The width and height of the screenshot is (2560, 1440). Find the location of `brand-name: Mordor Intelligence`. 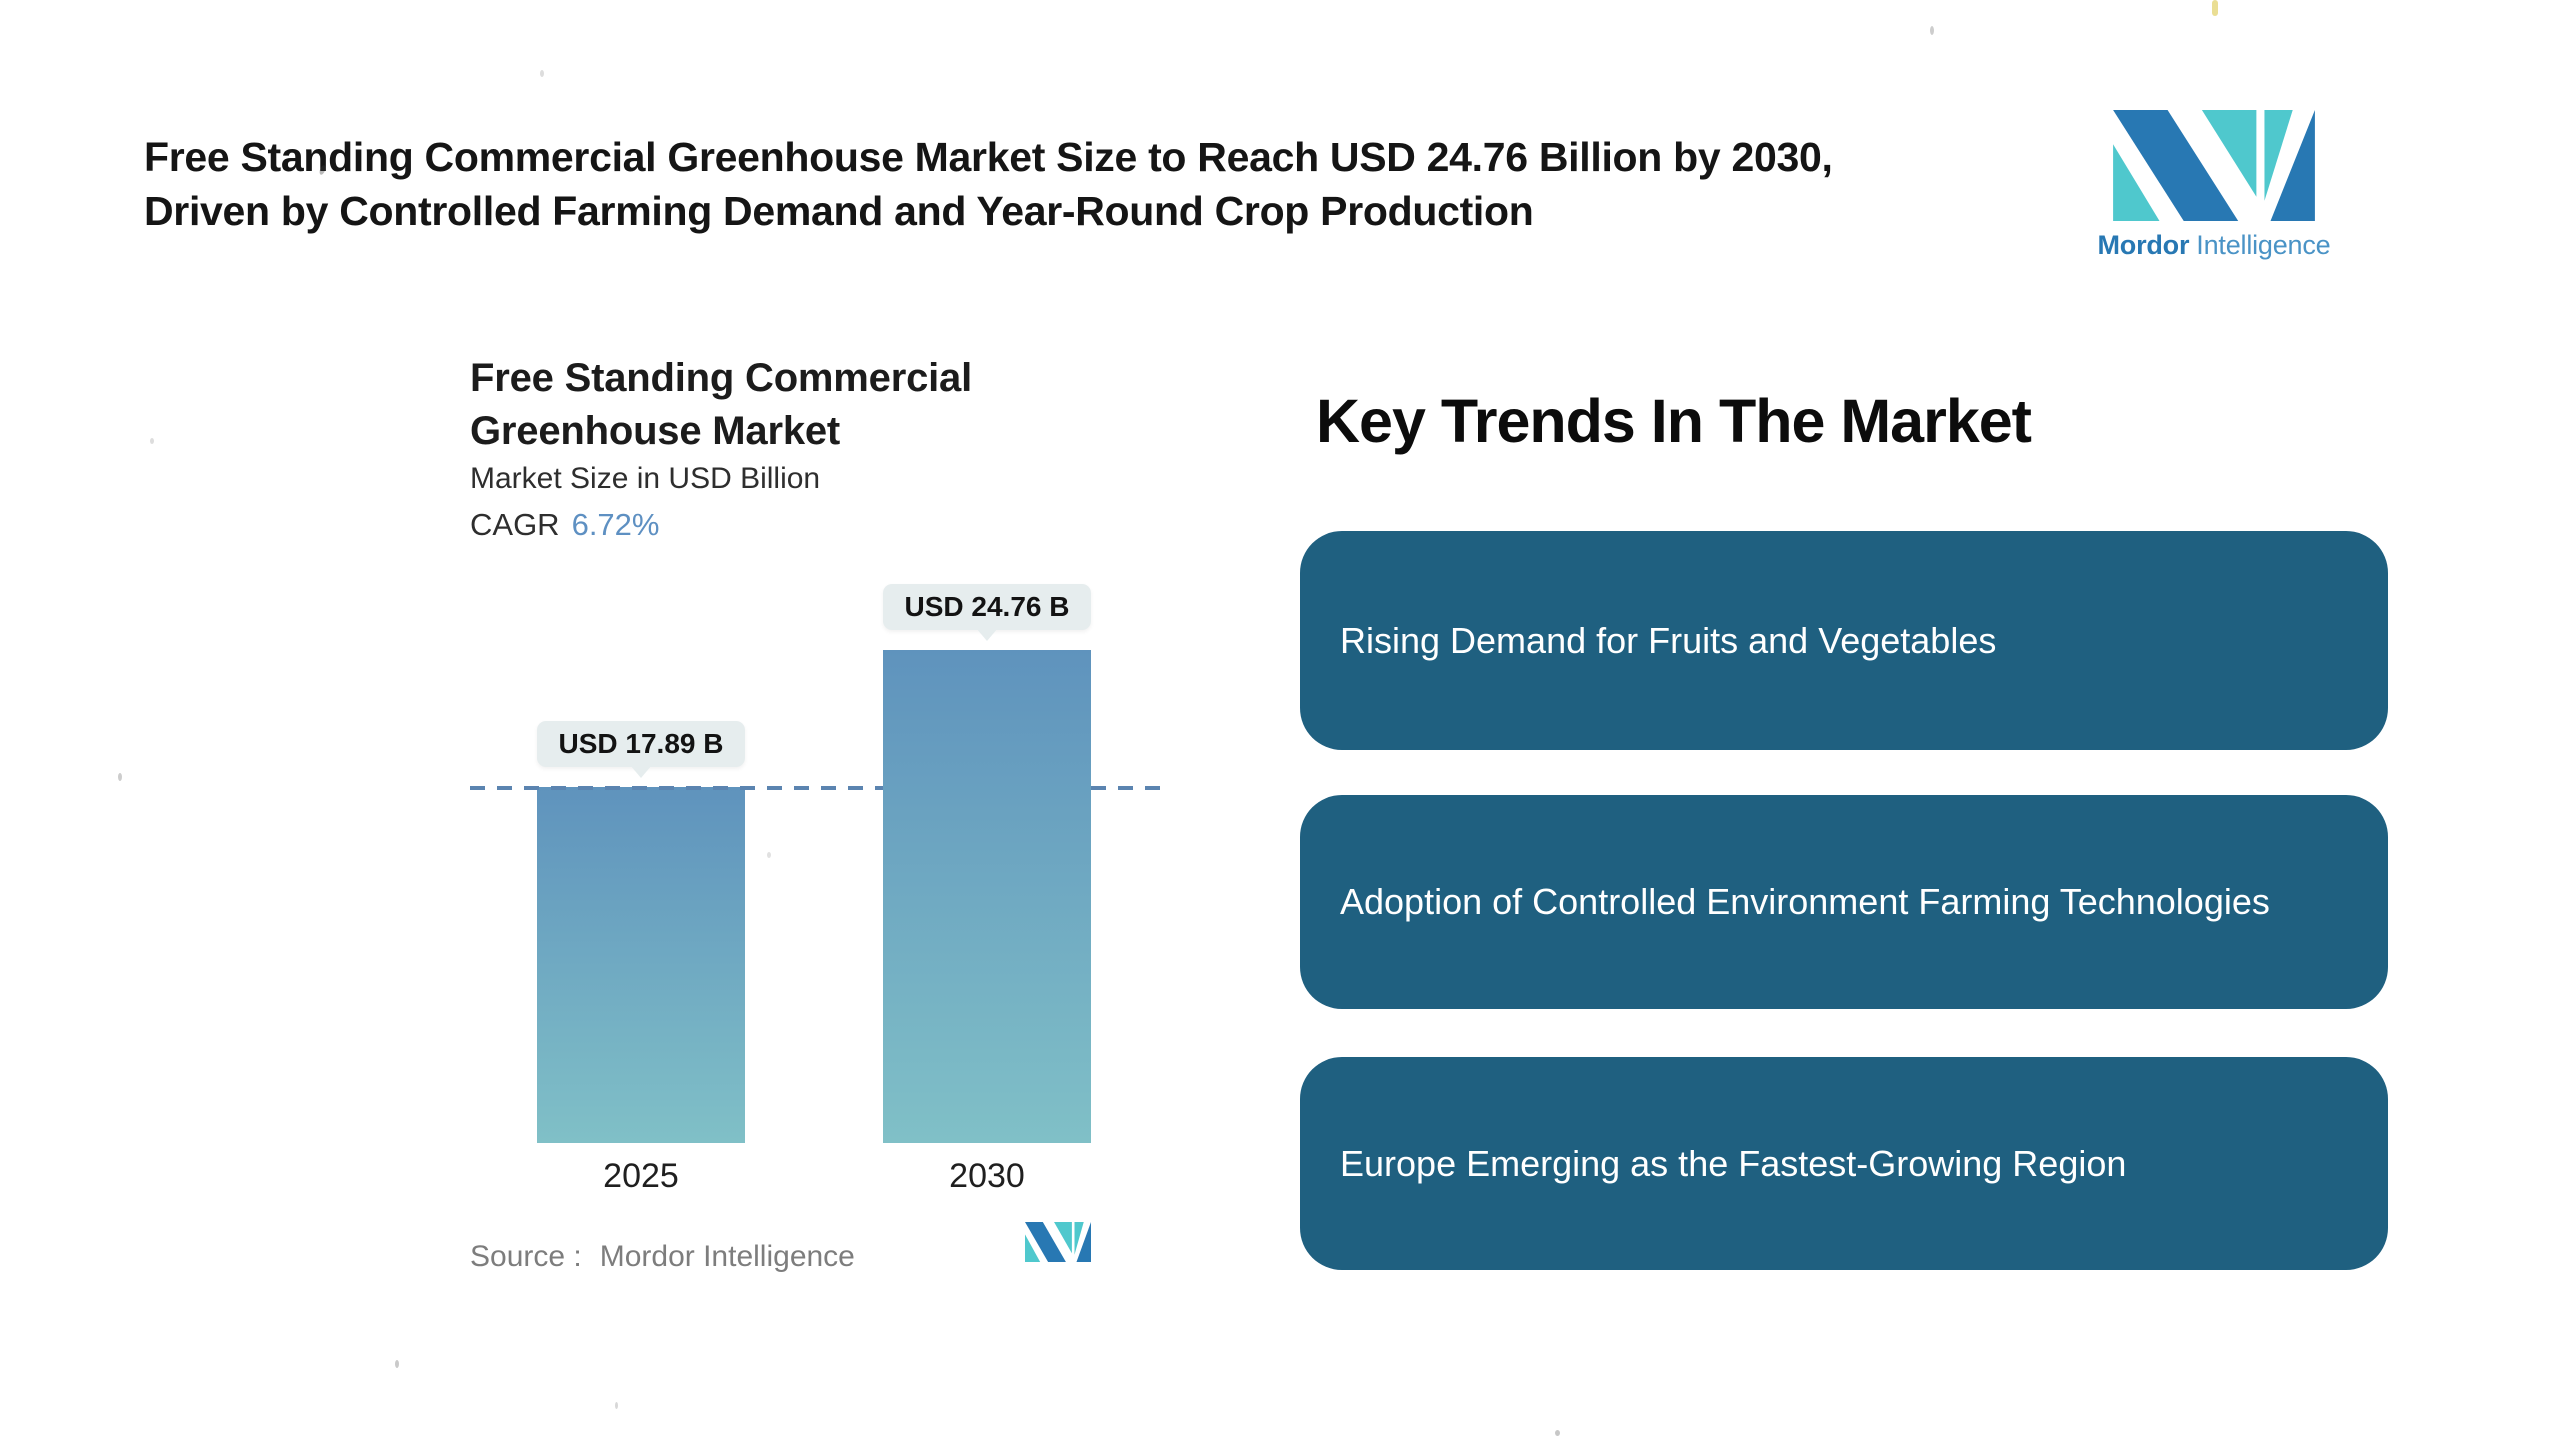

brand-name: Mordor Intelligence is located at coordinates (2214, 245).